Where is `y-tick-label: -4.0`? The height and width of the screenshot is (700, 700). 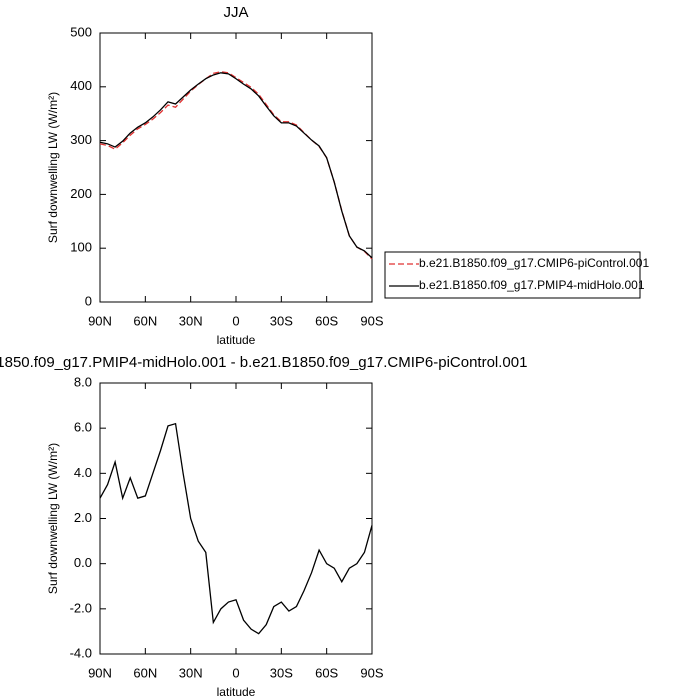 y-tick-label: -4.0 is located at coordinates (81, 652).